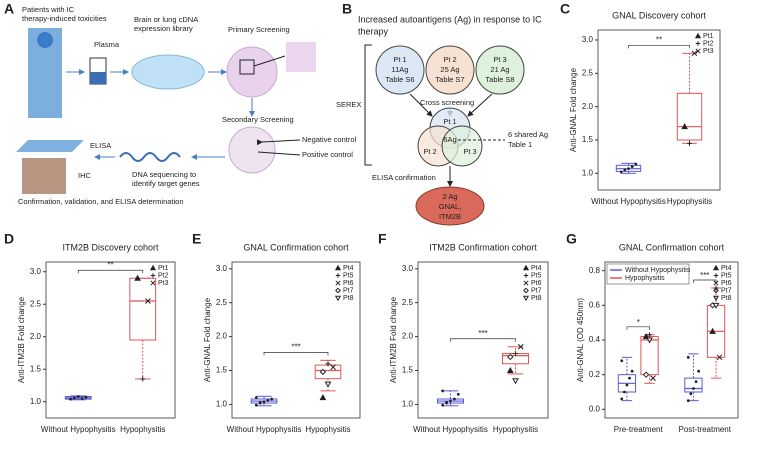  Describe the element at coordinates (163, 283) in the screenshot. I see `legend-label: Pt3` at that location.